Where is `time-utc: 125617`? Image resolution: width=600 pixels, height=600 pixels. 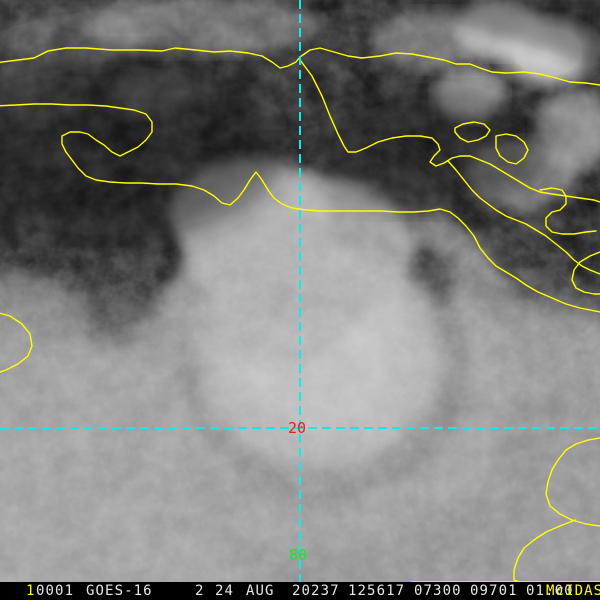 time-utc: 125617 is located at coordinates (377, 591).